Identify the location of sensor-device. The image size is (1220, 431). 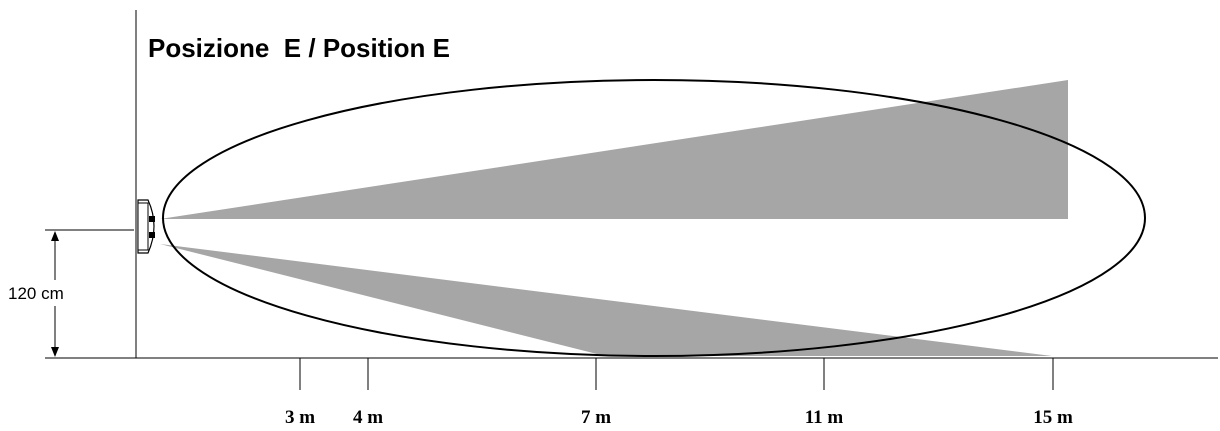
(146, 226).